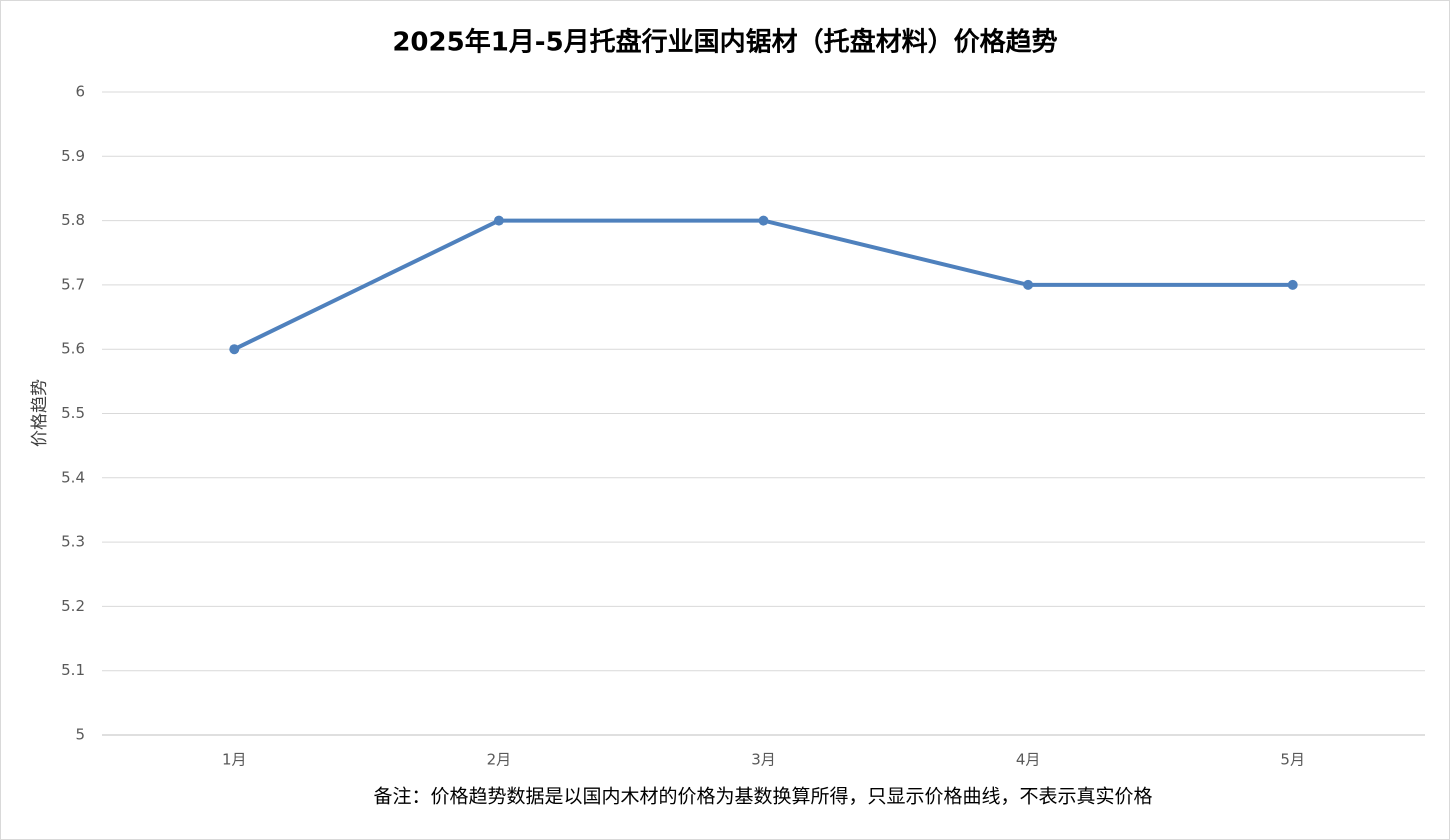 The image size is (1450, 840). What do you see at coordinates (80, 92) in the screenshot?
I see `y-tick-label: 6` at bounding box center [80, 92].